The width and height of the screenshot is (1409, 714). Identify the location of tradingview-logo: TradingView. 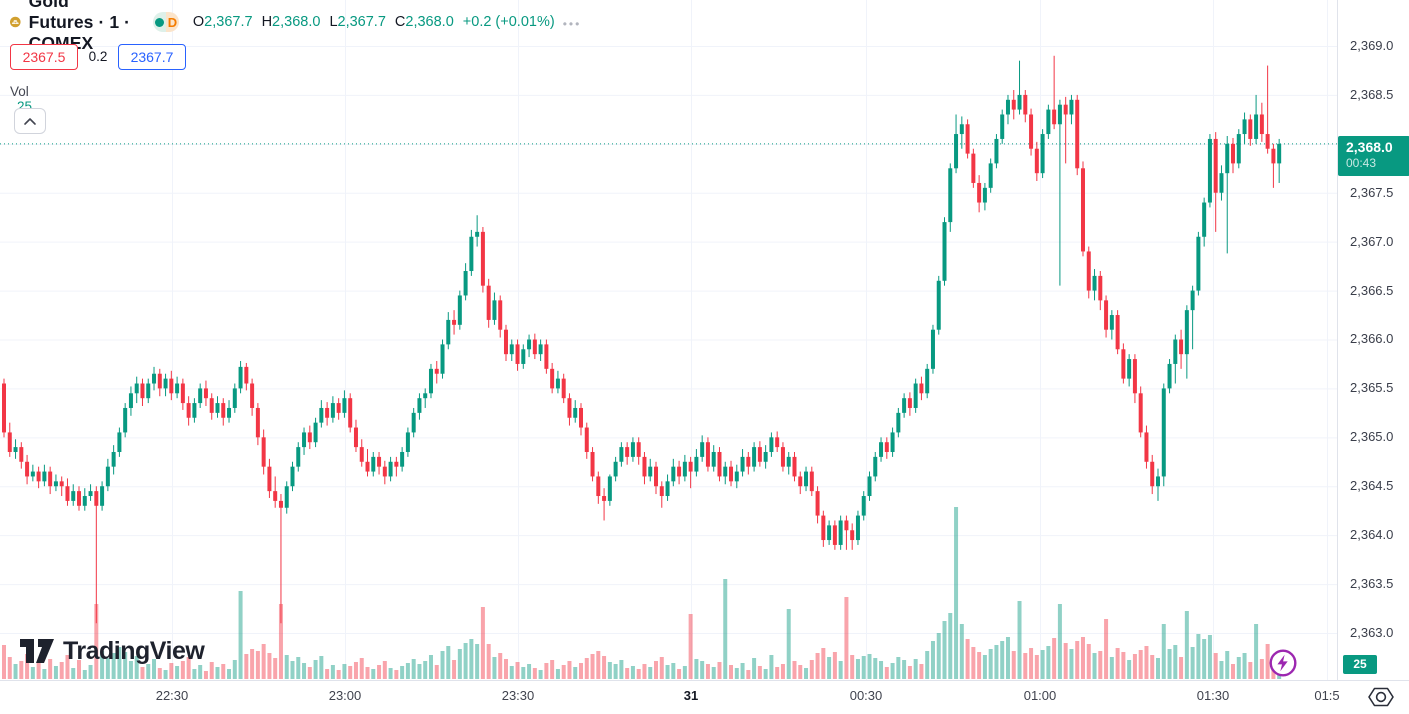
(111, 651).